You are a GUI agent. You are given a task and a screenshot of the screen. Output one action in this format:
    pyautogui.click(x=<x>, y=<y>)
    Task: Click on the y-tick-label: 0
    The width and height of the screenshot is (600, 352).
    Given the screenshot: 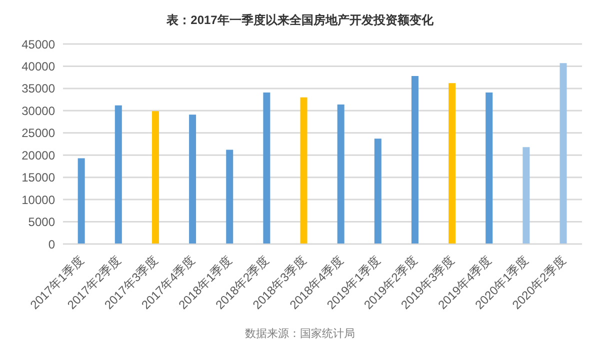 What is the action you would take?
    pyautogui.click(x=52, y=244)
    